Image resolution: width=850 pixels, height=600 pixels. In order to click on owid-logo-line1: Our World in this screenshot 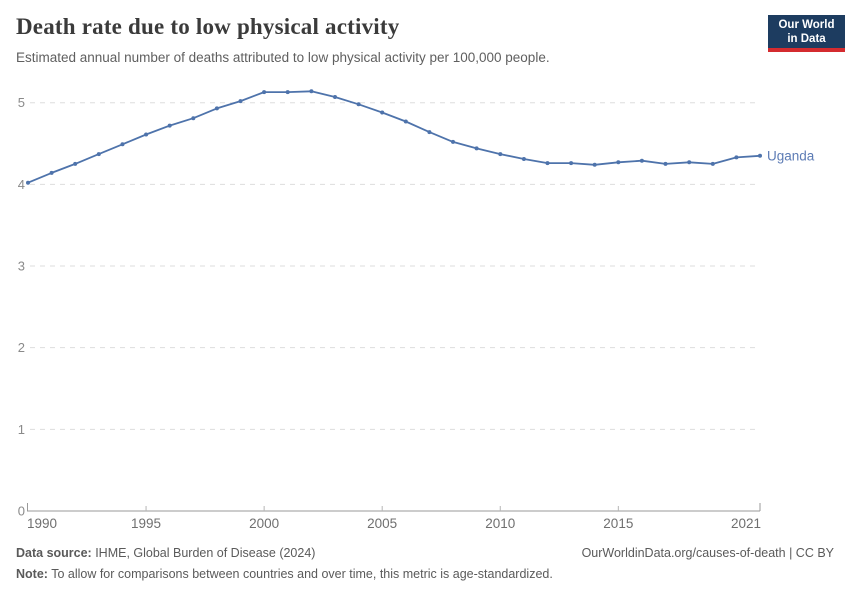, I will do `click(806, 25)`.